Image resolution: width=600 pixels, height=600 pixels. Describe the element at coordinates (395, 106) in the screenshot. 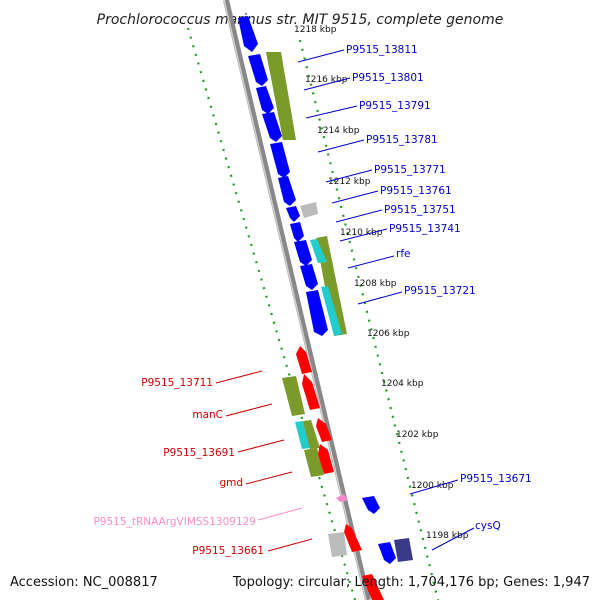

I see `gene-label-forward: P9515_13791` at that location.